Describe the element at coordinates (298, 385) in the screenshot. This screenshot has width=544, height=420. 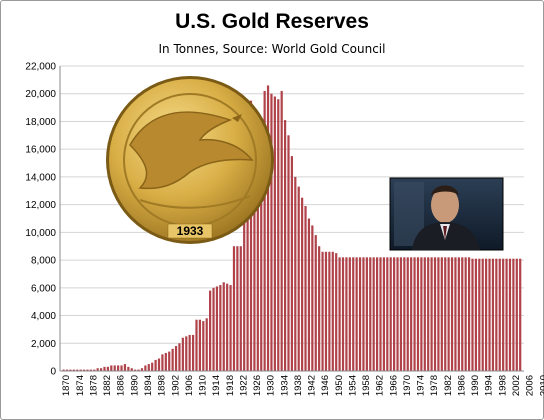
I see `x-tick-label: 1938` at that location.